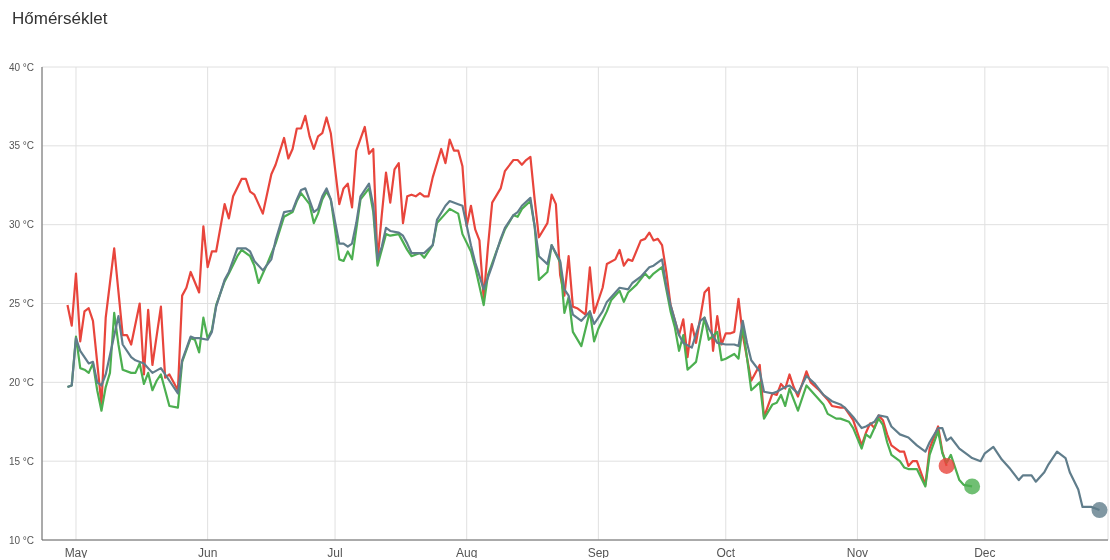  Describe the element at coordinates (857, 552) in the screenshot. I see `x-tick-label: Nov` at that location.